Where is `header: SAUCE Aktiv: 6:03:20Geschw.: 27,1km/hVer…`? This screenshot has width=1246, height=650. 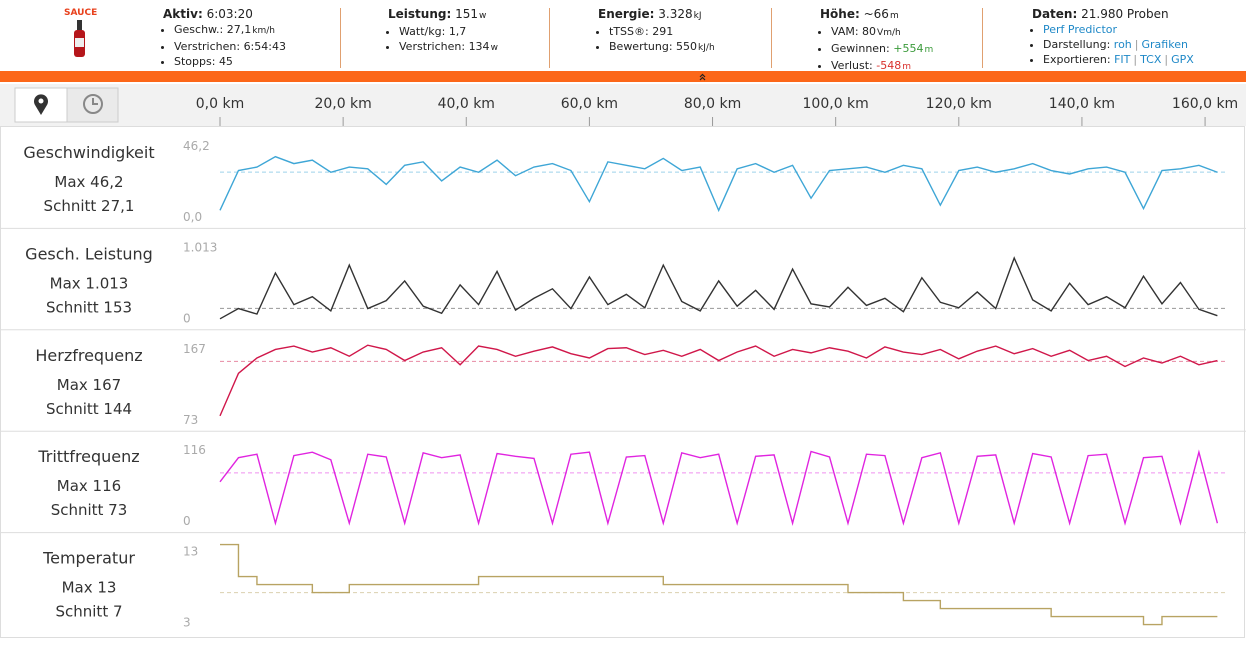
header: SAUCE Aktiv: 6:03:20Geschw.: 27,1km/hVer… is located at coordinates (623, 36).